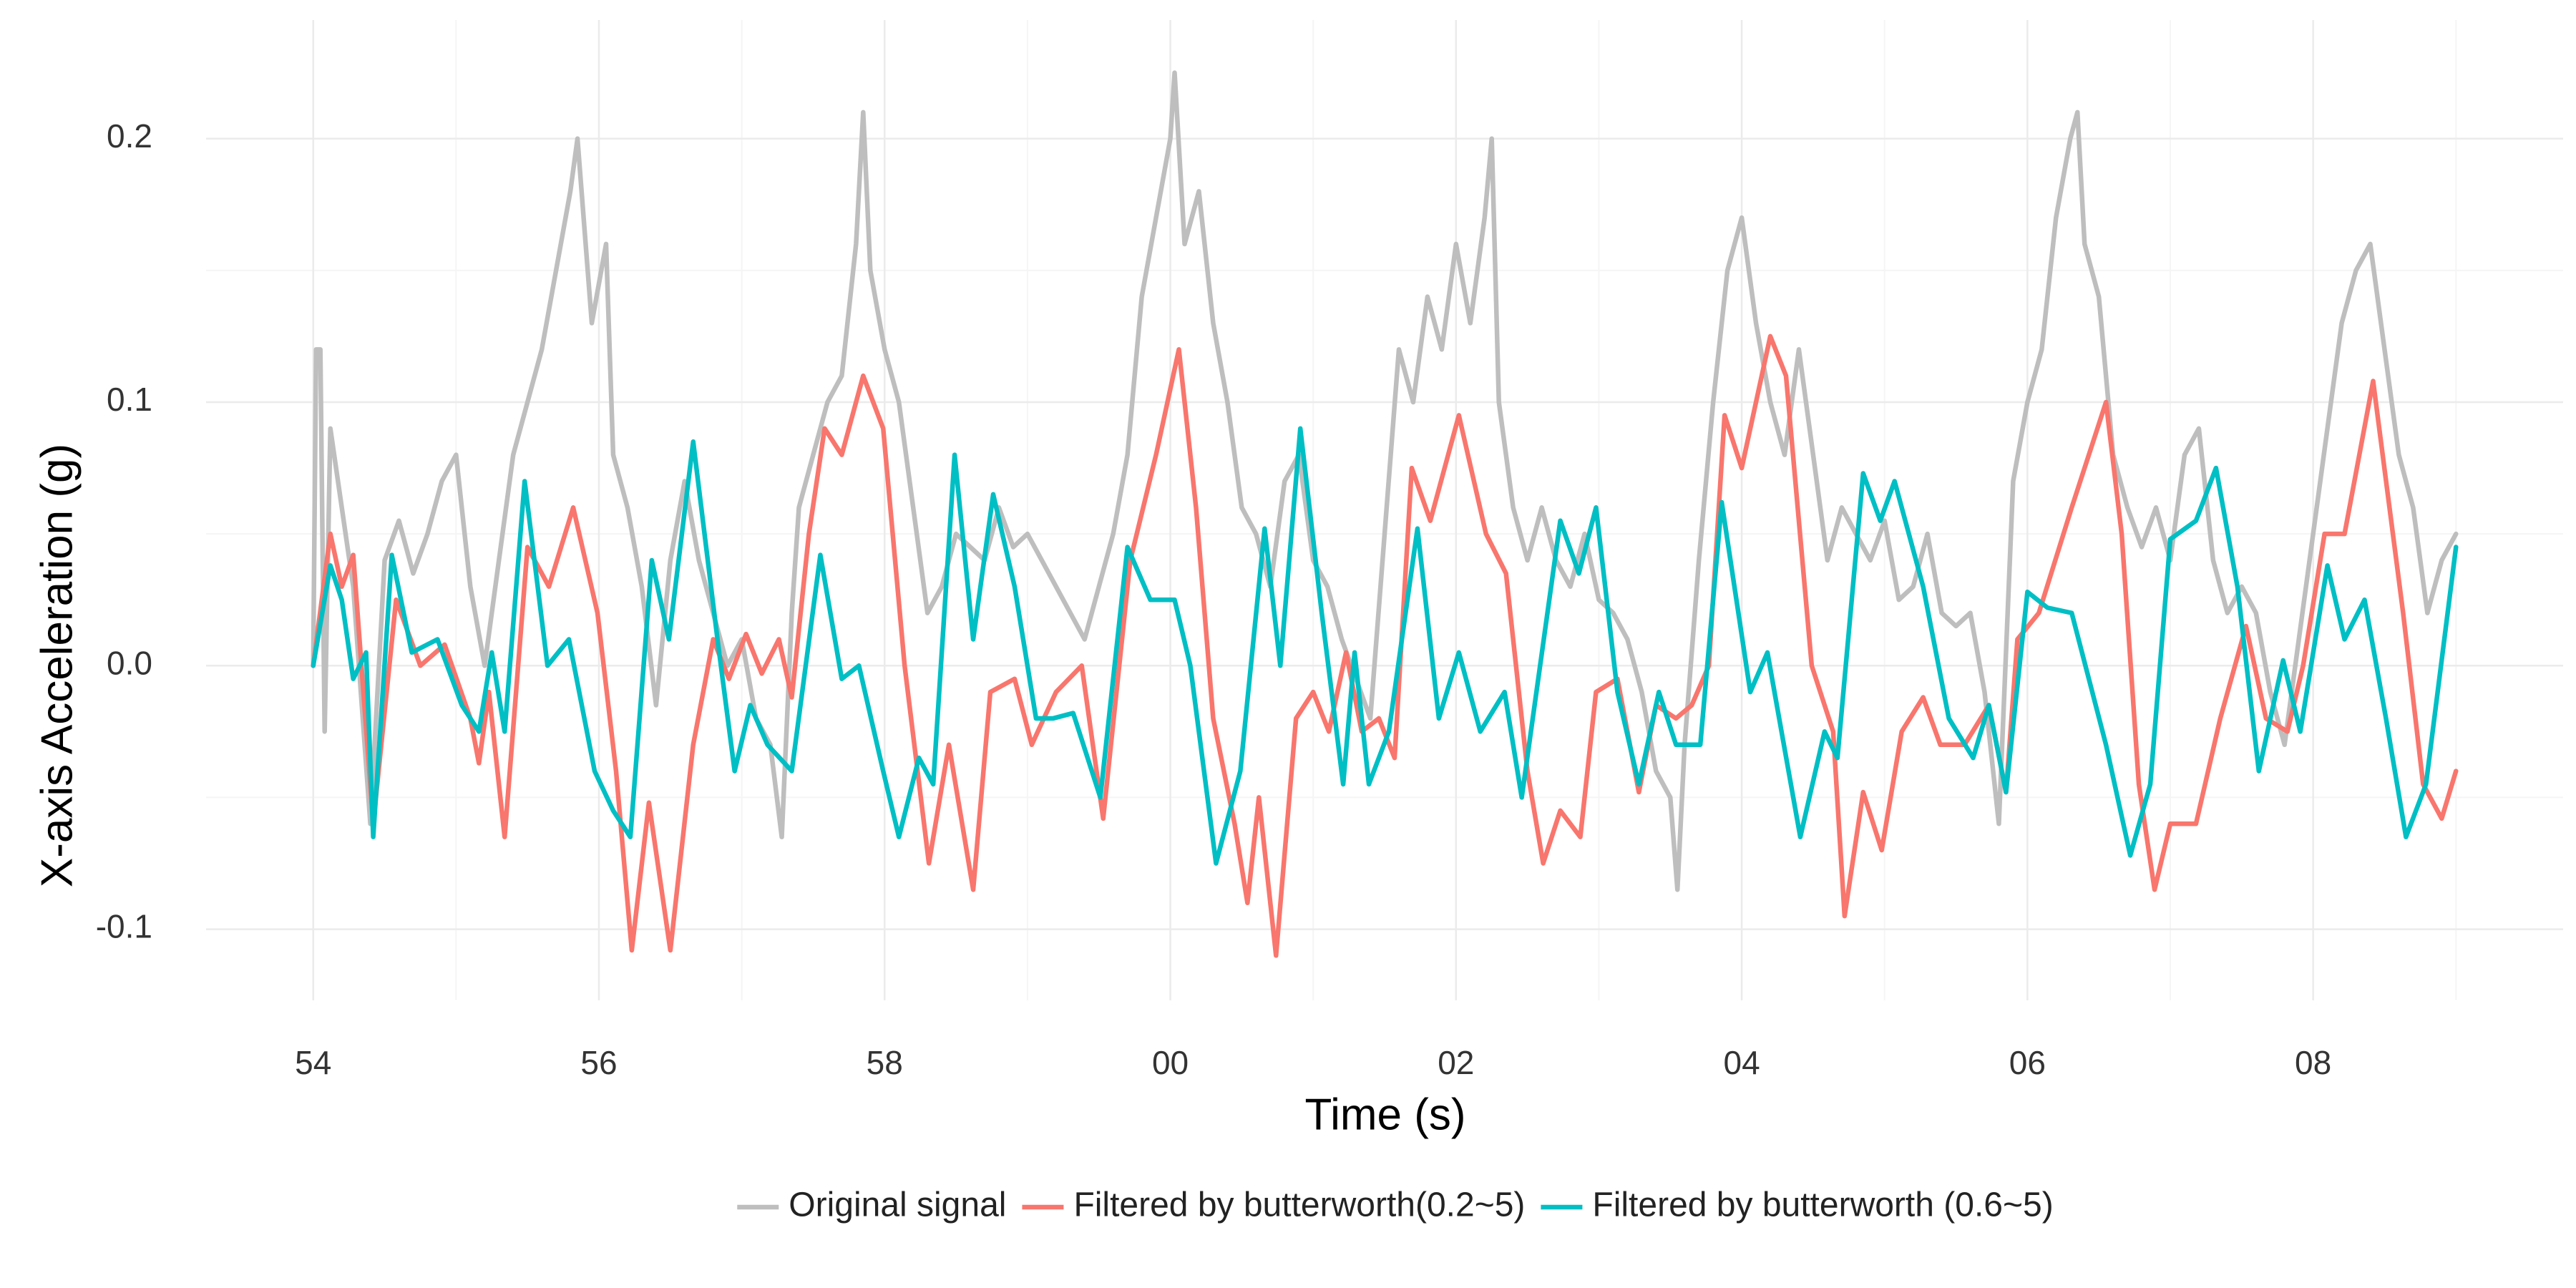 The width and height of the screenshot is (2576, 1288). Describe the element at coordinates (598, 1062) in the screenshot. I see `x-tick-label: 56` at that location.